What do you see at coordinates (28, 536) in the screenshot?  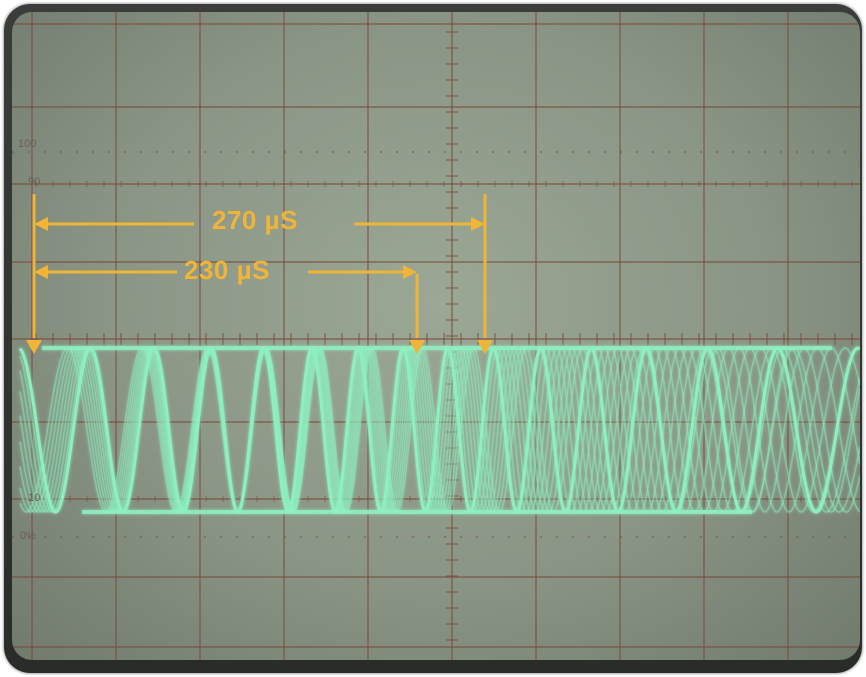 I see `scale-label-0-percent: 0%` at bounding box center [28, 536].